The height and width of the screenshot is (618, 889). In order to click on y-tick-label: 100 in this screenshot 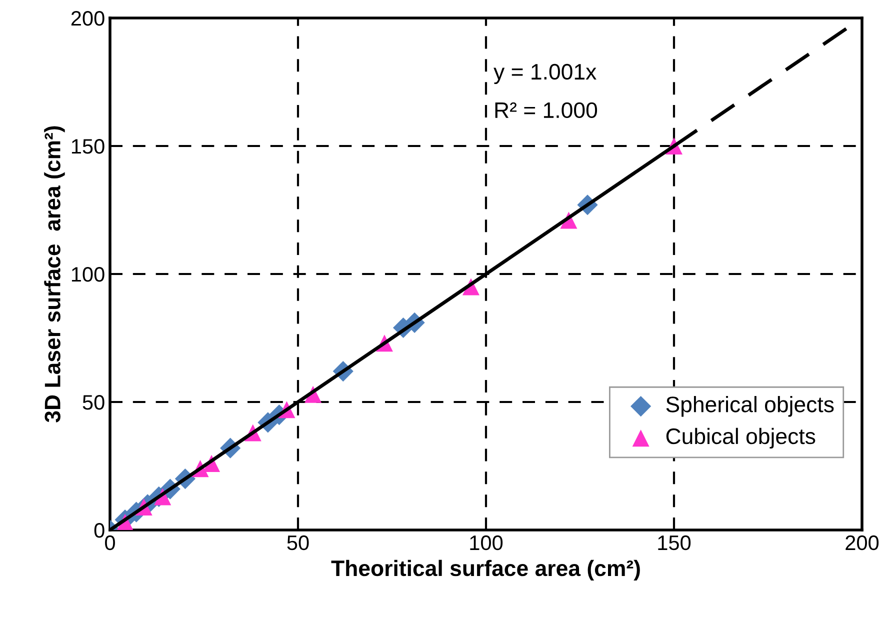, I will do `click(88, 274)`.